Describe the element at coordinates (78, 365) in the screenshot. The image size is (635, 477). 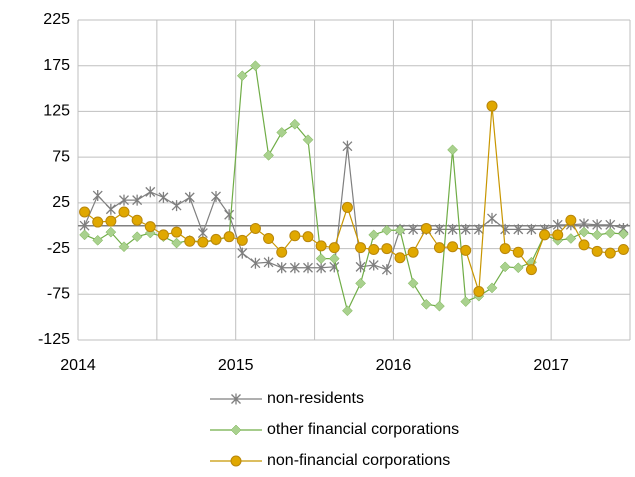
I see `x-tick-label: 2014` at that location.